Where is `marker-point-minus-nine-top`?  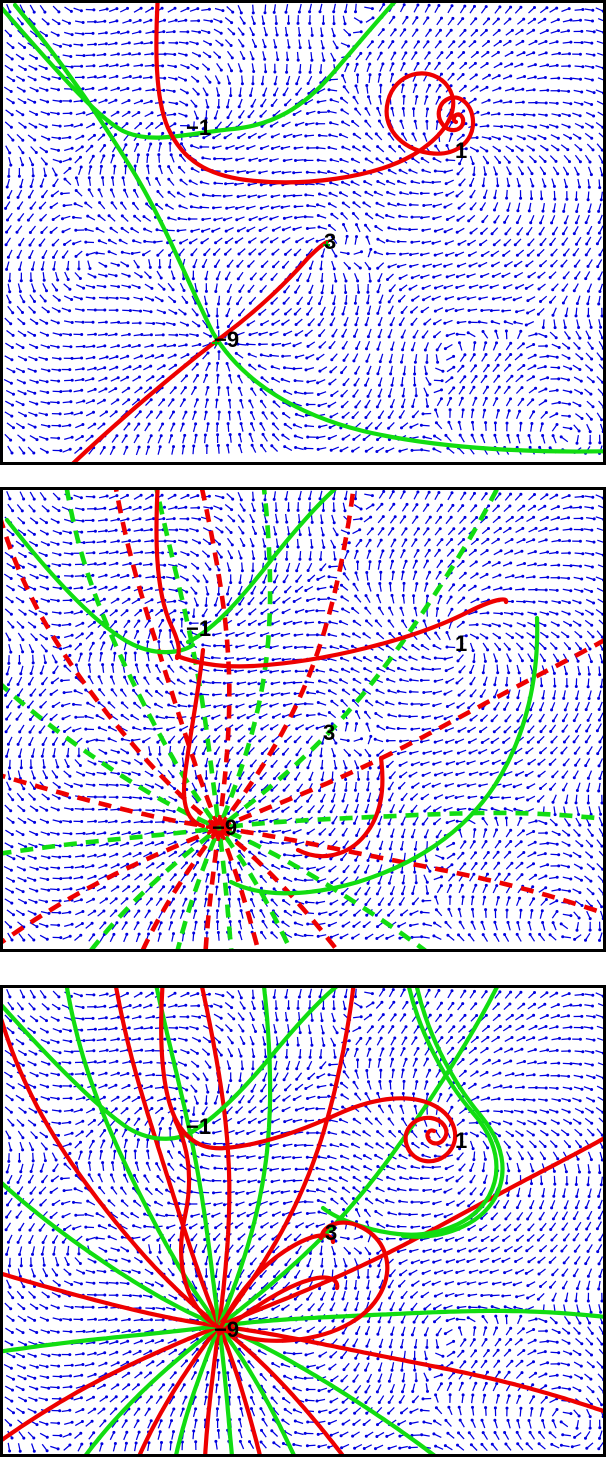
marker-point-minus-nine-top is located at coordinates (215, 342).